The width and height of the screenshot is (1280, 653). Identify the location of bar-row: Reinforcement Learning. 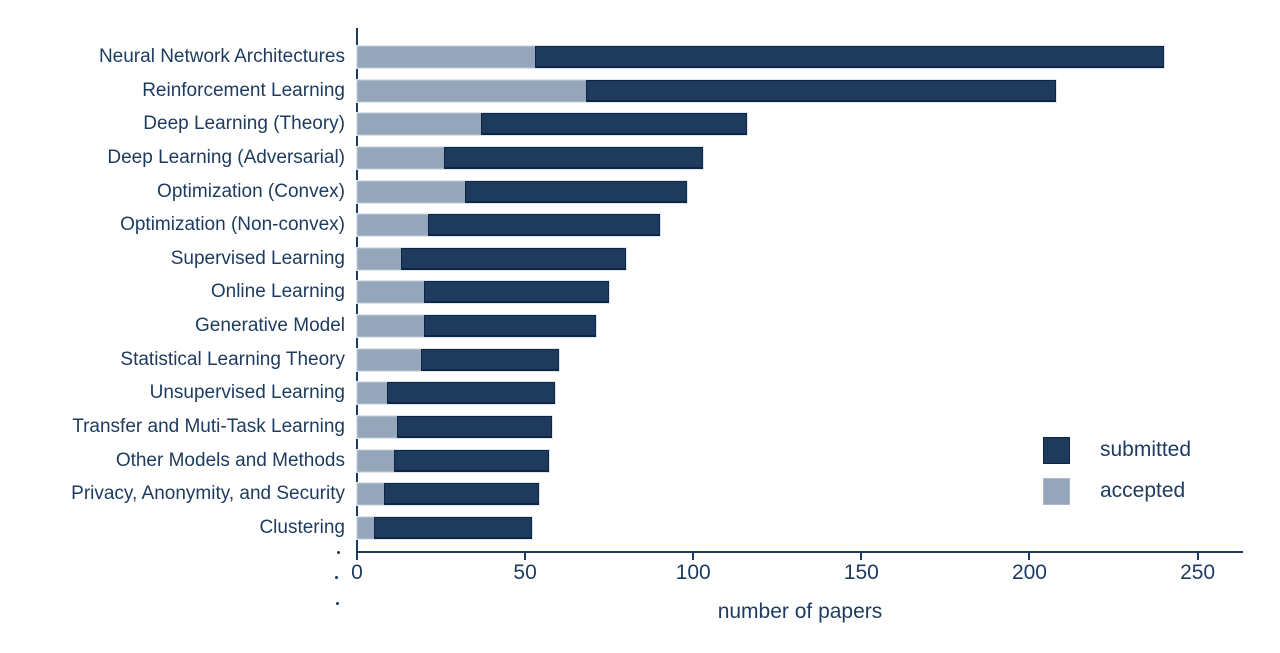
(640, 90).